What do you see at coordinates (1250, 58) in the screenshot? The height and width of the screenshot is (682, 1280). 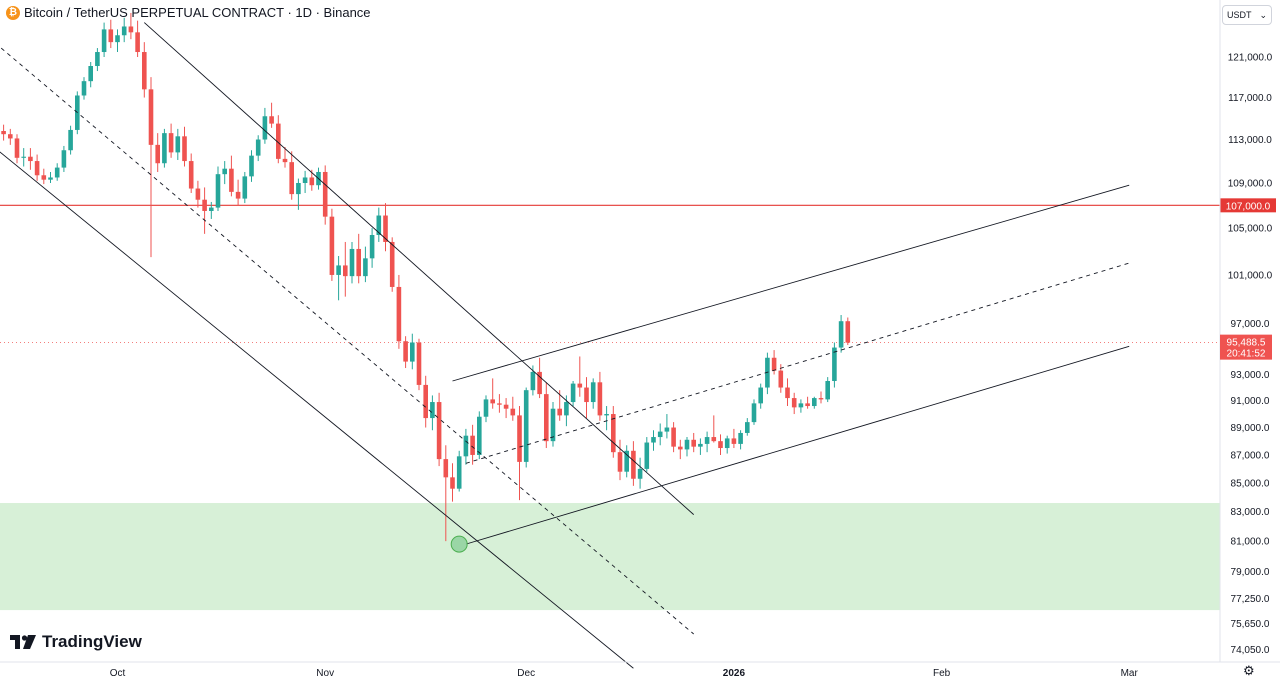 I see `y-tick-label: 121,000.0` at bounding box center [1250, 58].